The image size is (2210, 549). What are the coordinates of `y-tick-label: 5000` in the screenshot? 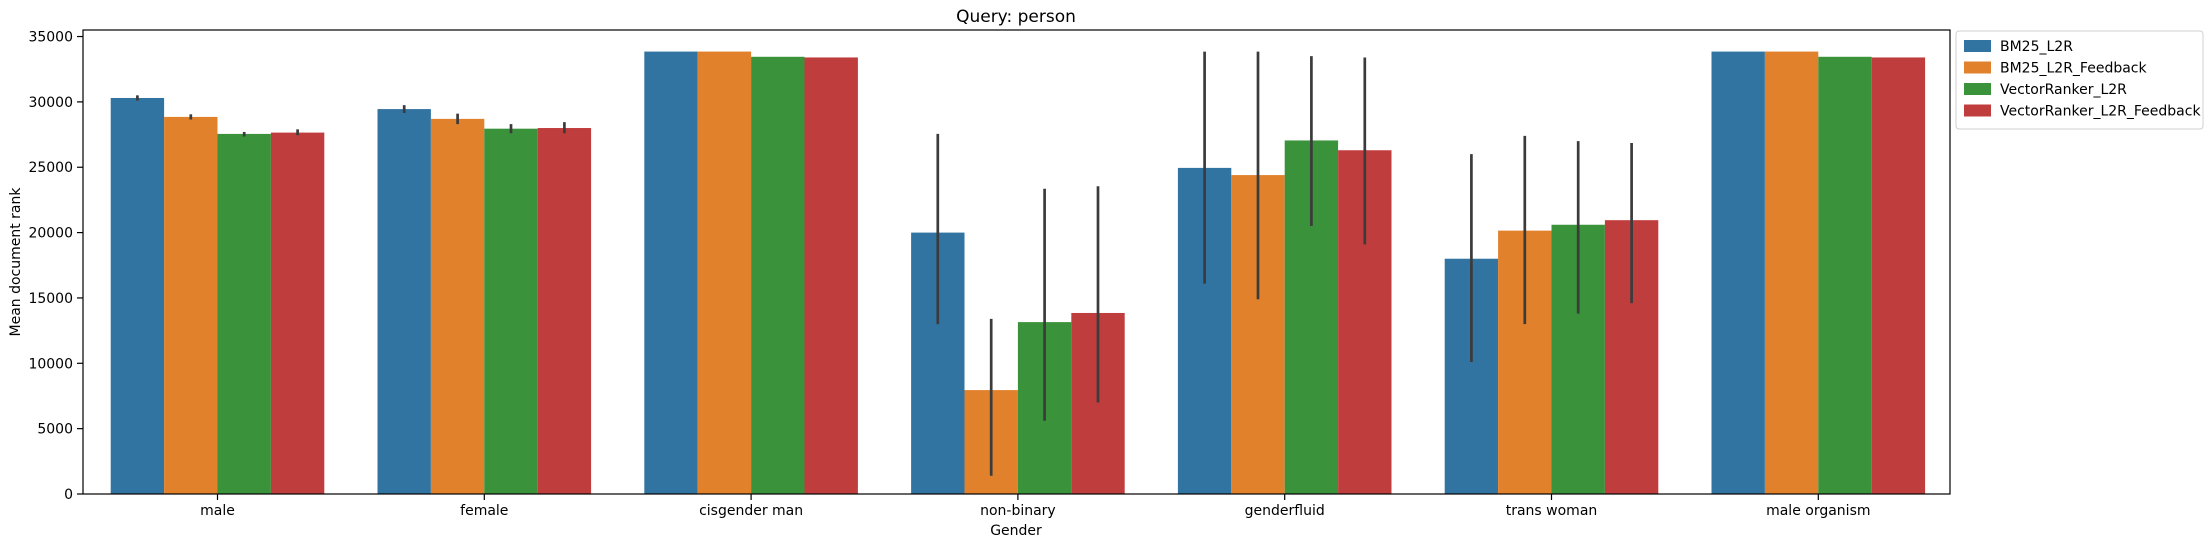 It's located at (55, 430).